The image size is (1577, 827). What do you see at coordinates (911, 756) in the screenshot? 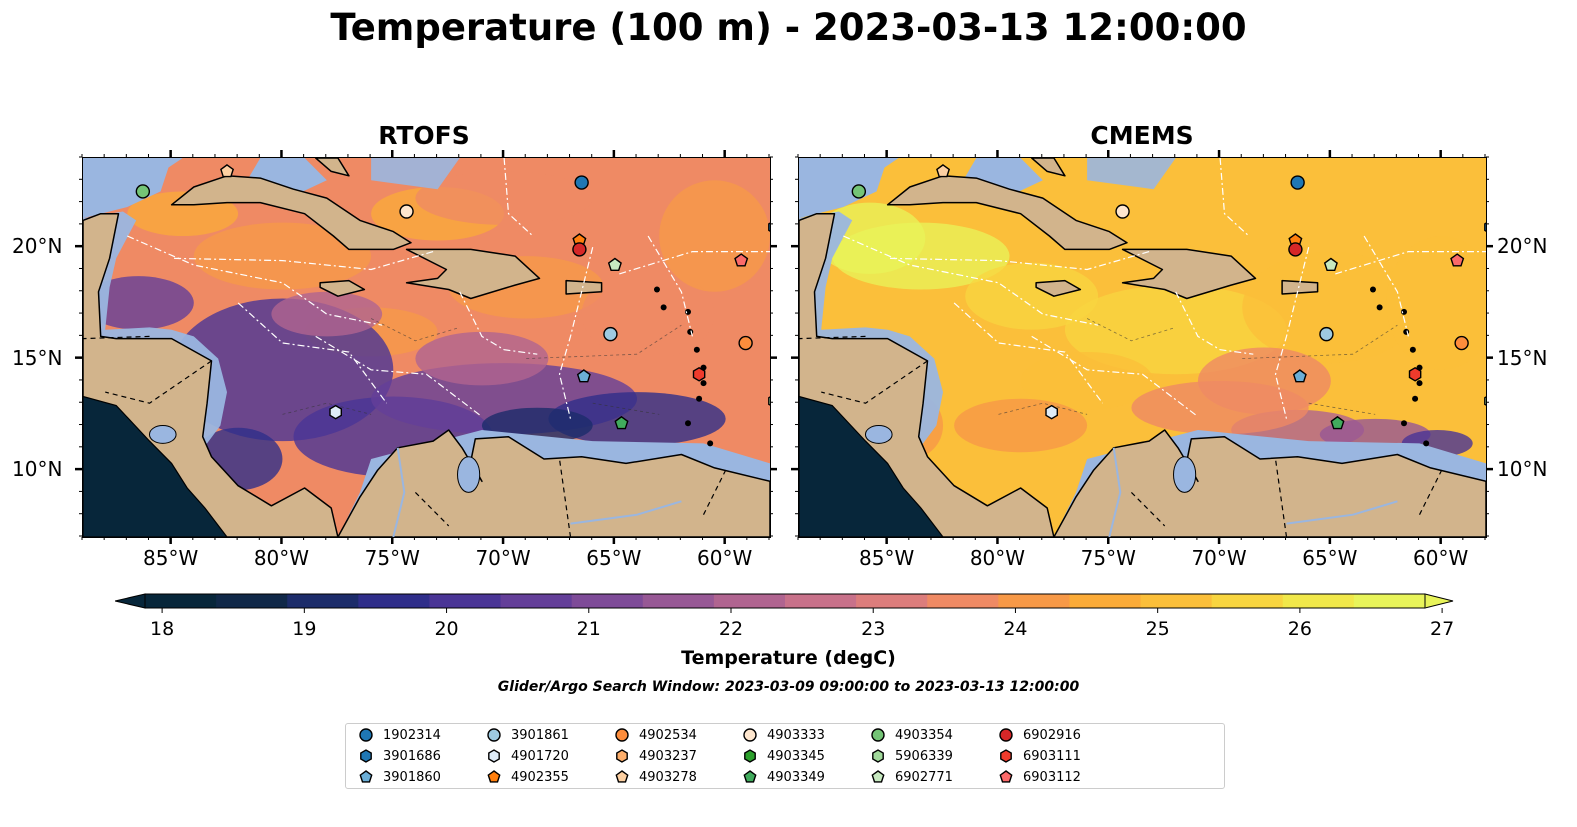
I see `legend-entry: 5906339` at bounding box center [911, 756].